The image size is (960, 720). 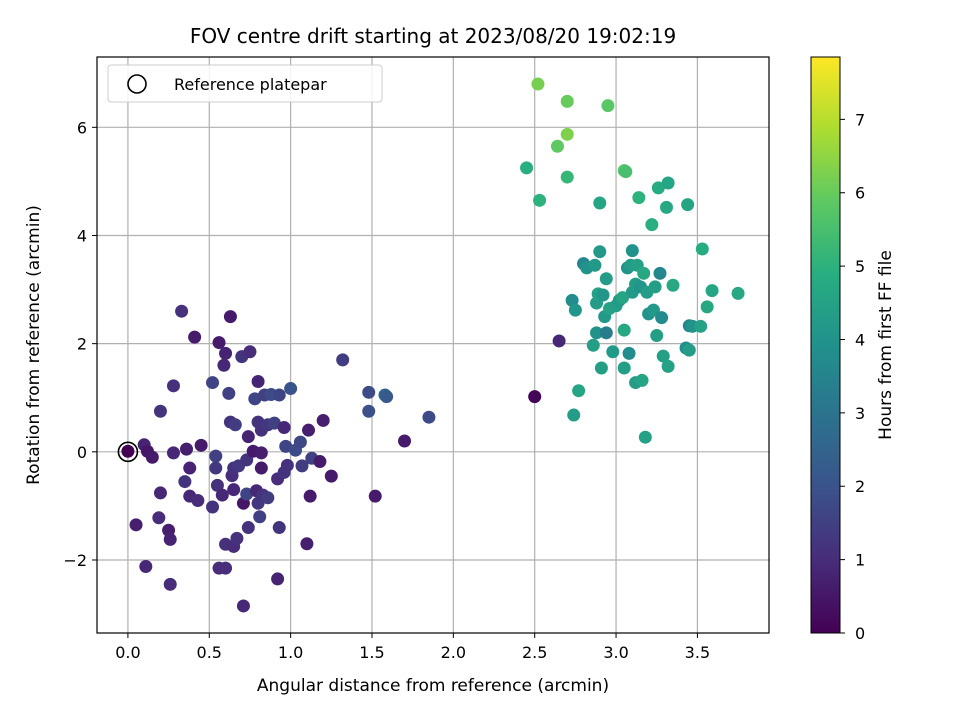 What do you see at coordinates (34, 345) in the screenshot?
I see `y-axis-label: Rotation from reference (arcmin)` at bounding box center [34, 345].